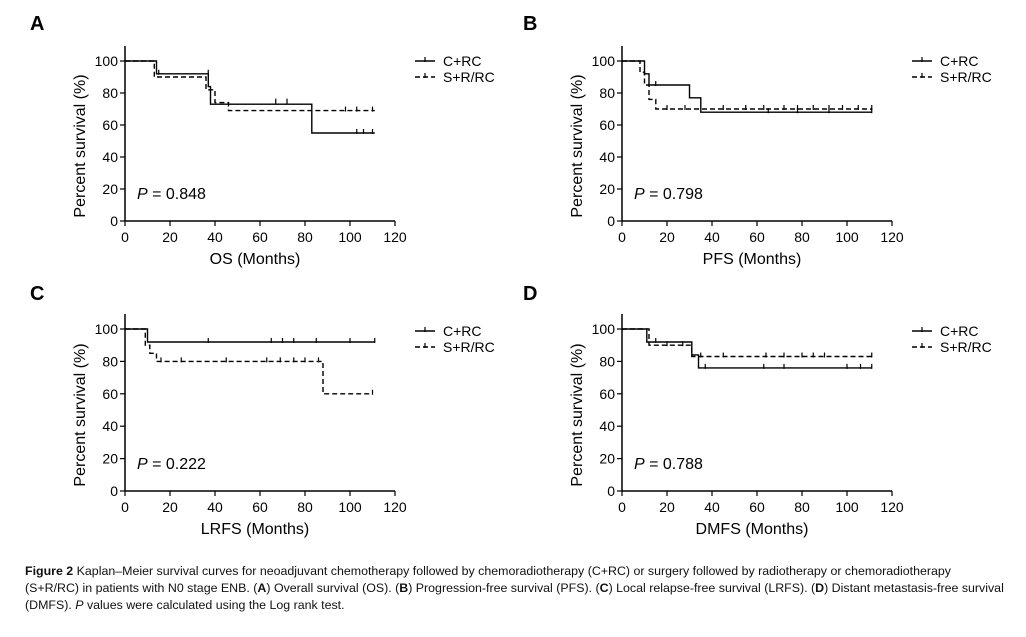 The width and height of the screenshot is (1026, 637). I want to click on panel-letter: B, so click(530, 24).